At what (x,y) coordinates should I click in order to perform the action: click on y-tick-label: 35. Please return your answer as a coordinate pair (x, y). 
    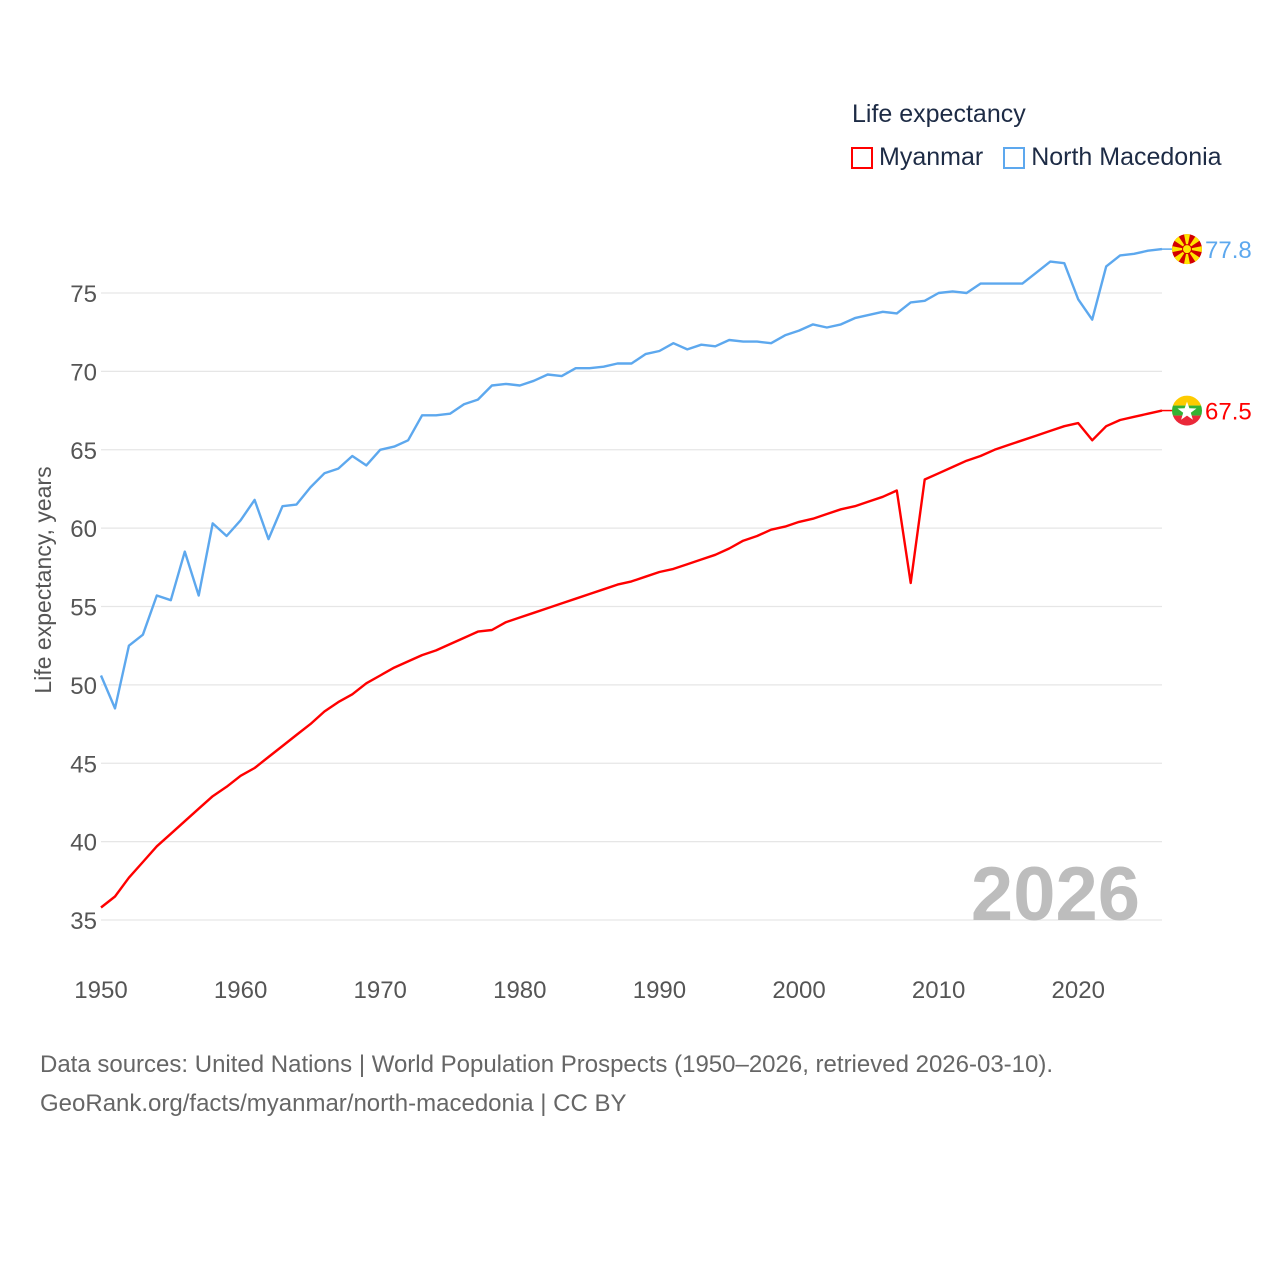
    Looking at the image, I should click on (83, 921).